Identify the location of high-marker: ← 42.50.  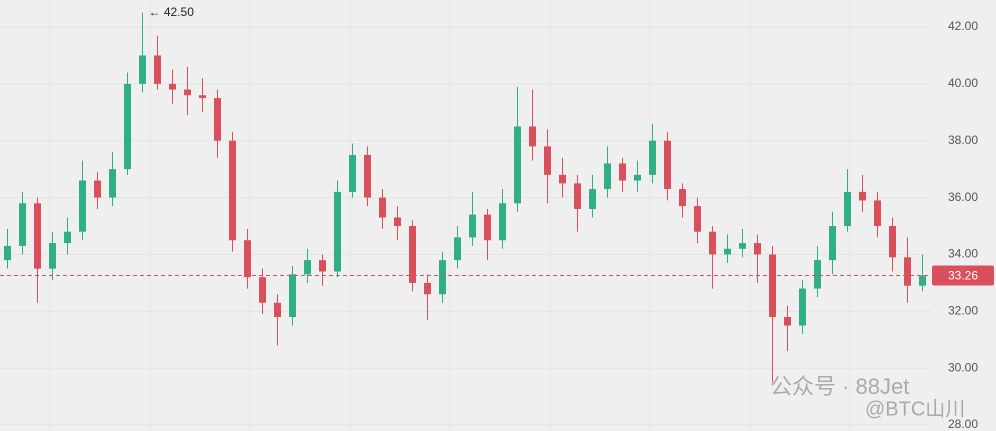
(172, 12).